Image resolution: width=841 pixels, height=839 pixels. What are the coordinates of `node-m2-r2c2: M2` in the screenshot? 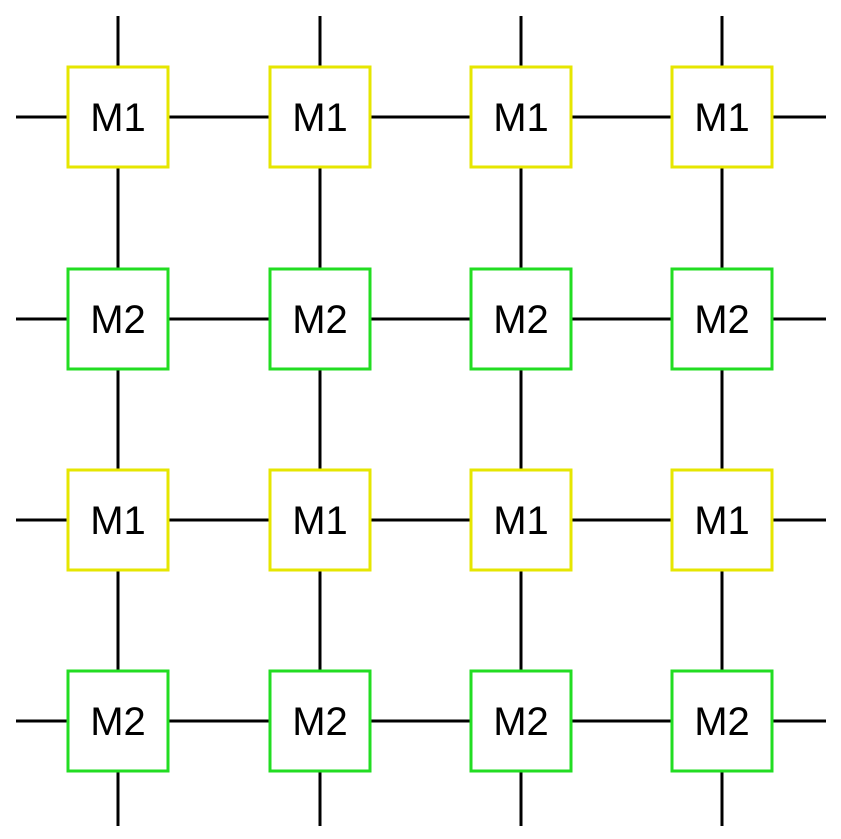 It's located at (320, 319).